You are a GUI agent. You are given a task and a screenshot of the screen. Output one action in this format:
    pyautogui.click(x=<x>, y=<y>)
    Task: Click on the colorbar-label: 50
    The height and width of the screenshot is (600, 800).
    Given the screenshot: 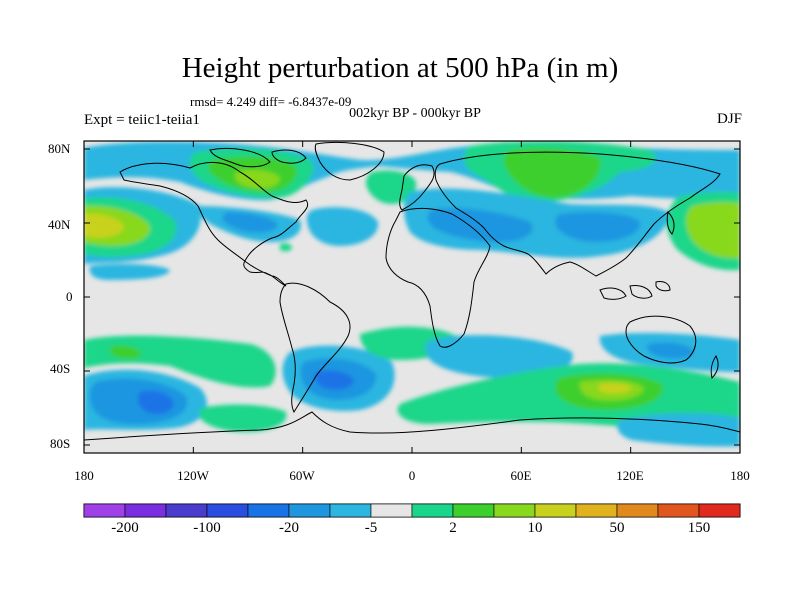 What is the action you would take?
    pyautogui.click(x=617, y=528)
    